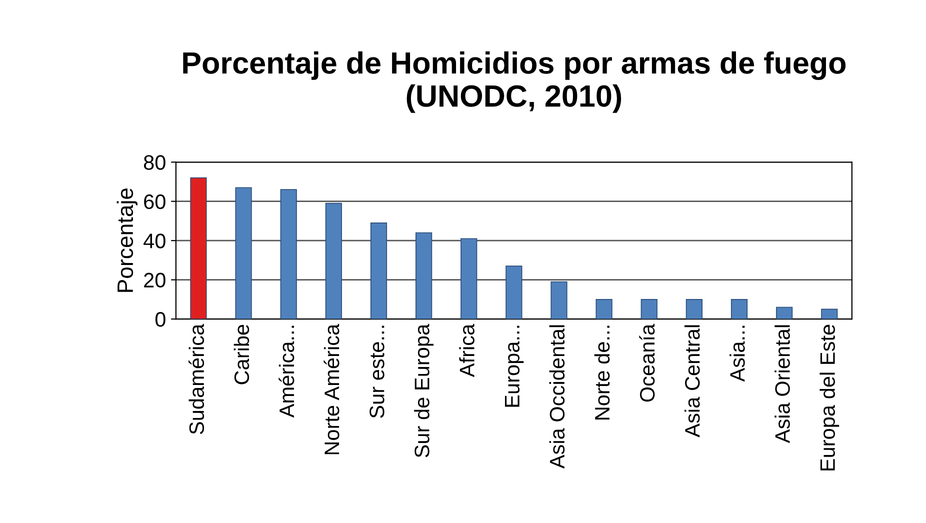 This screenshot has height=523, width=926. Describe the element at coordinates (466, 351) in the screenshot. I see `x-tick-label: Africa` at that location.